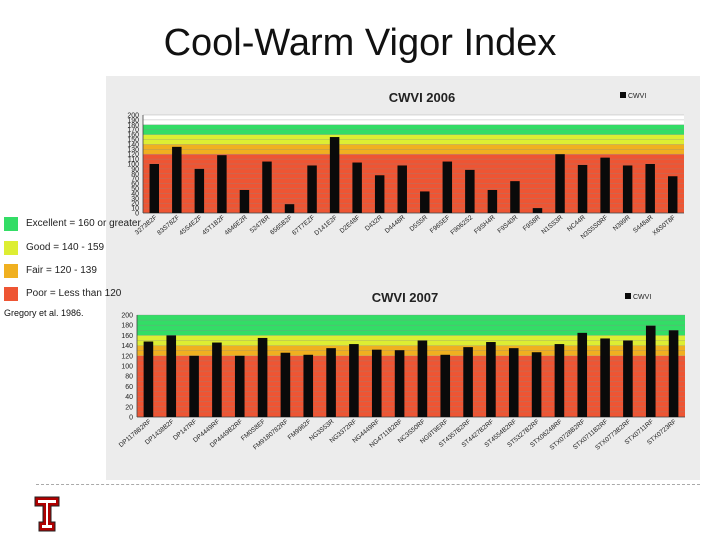 This screenshot has width=720, height=540. I want to click on bar-N1SS3R, so click(560, 183).